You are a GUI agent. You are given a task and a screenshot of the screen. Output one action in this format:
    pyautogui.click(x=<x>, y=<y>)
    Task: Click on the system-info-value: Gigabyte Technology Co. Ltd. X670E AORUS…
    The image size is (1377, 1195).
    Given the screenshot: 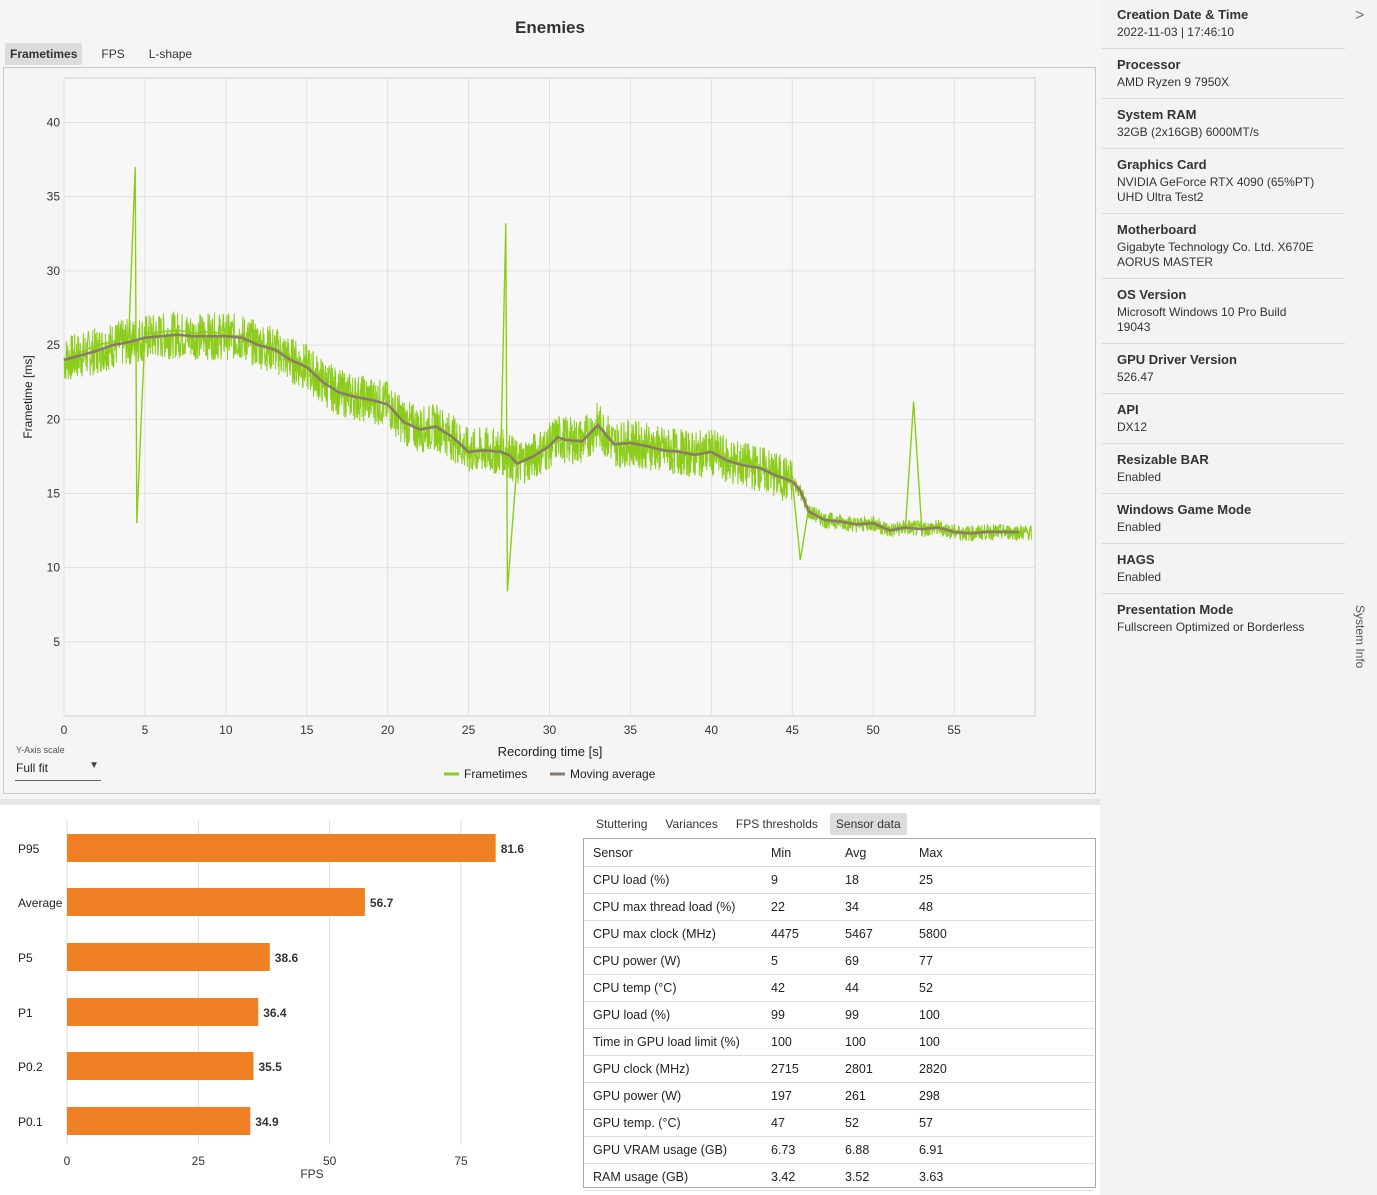 What is the action you would take?
    pyautogui.click(x=1215, y=254)
    